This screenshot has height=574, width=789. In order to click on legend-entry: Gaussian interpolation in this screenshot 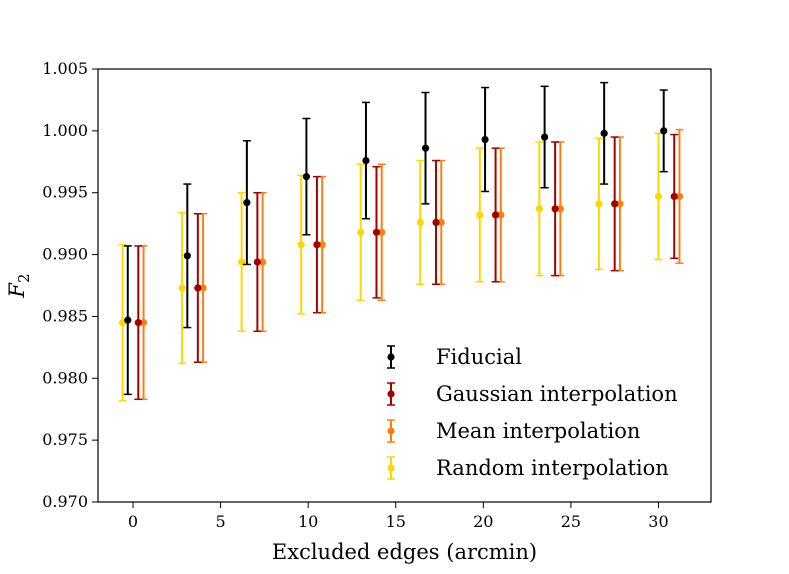, I will do `click(532, 394)`.